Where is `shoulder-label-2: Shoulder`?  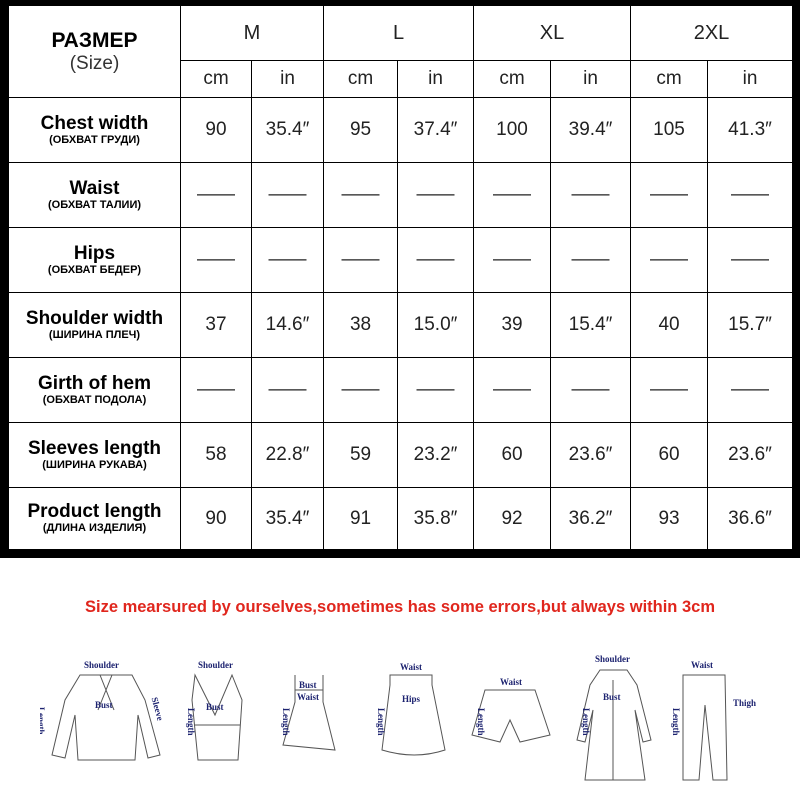 shoulder-label-2: Shoulder is located at coordinates (215, 665).